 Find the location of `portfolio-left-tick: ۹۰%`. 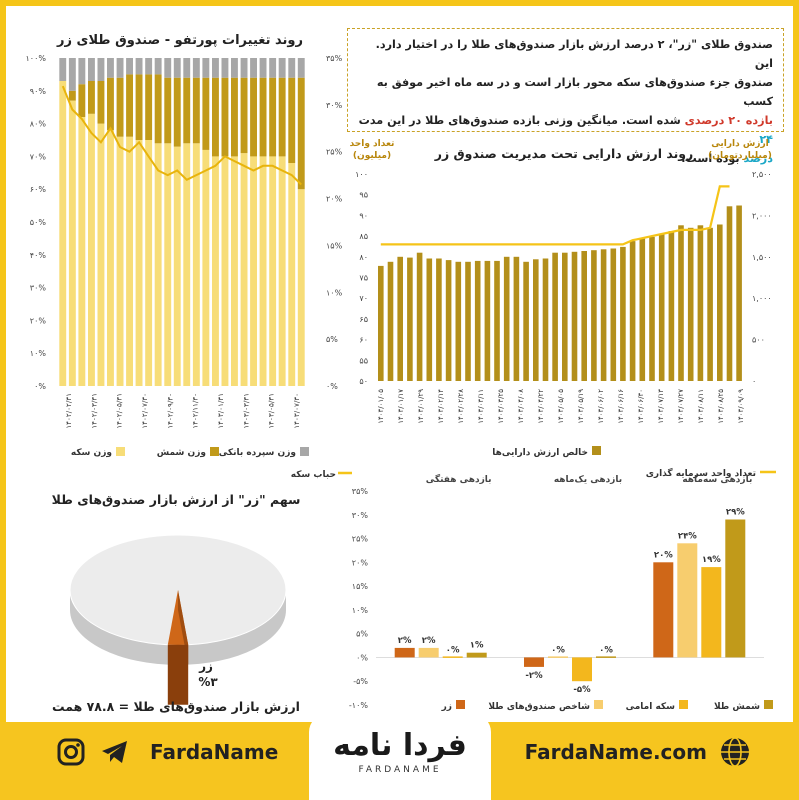

portfolio-left-tick: ۹۰% is located at coordinates (38, 91).